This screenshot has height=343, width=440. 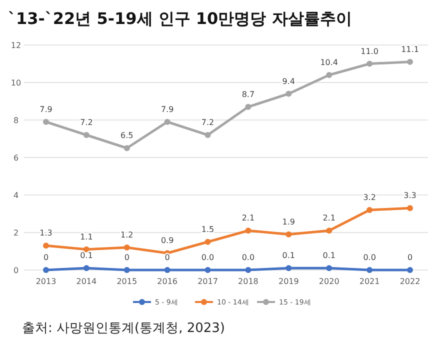 What do you see at coordinates (369, 51) in the screenshot?
I see `data-label: 11.0` at bounding box center [369, 51].